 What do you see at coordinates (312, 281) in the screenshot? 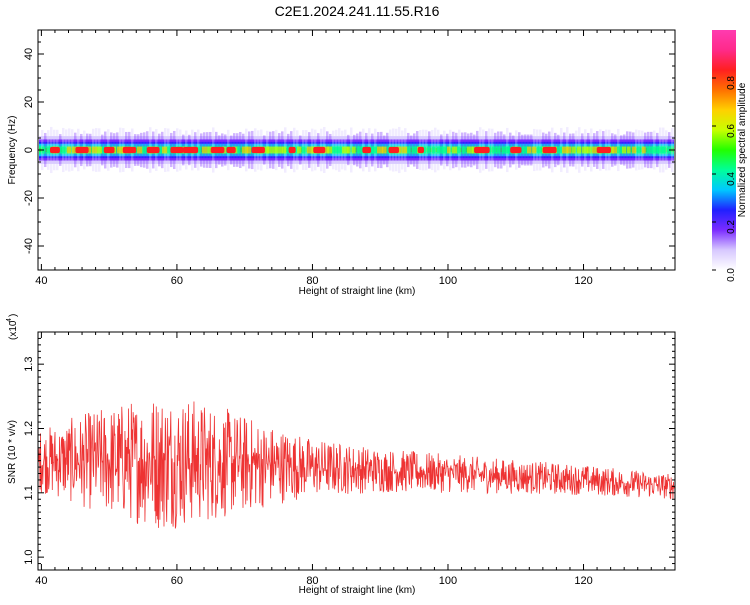
I see `heatmap-xtick-label: 80` at bounding box center [312, 281].